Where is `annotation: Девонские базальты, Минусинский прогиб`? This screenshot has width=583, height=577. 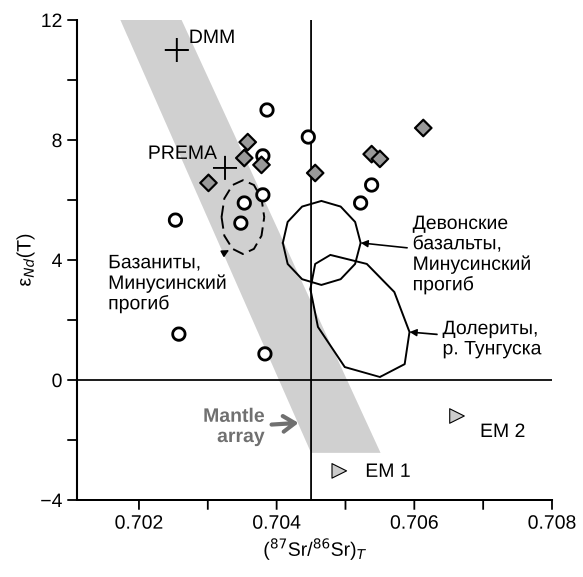 annotation: Девонские базальты, Минусинский прогиб is located at coordinates (471, 255).